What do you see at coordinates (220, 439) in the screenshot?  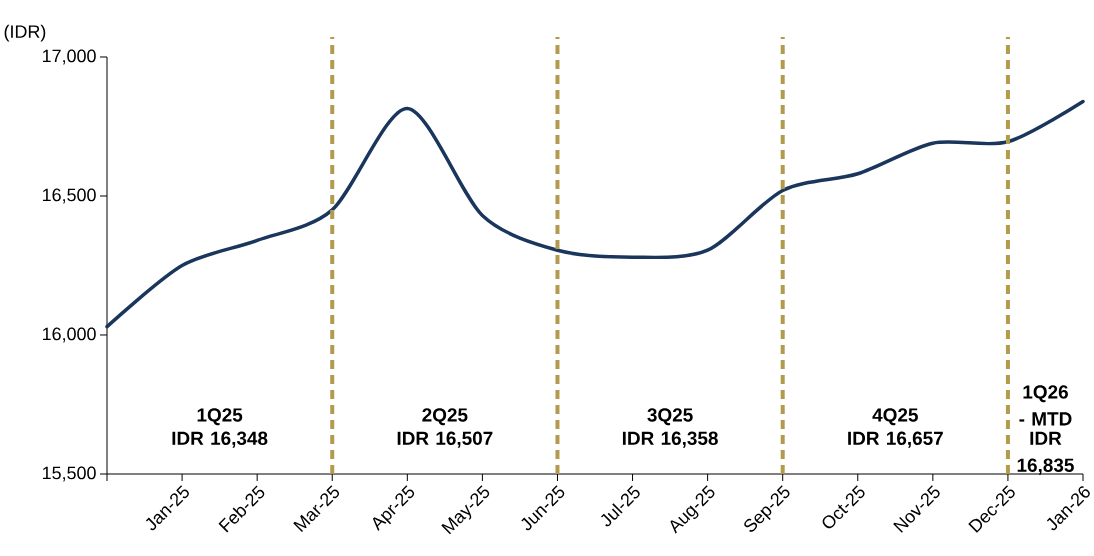 I see `annotation: IDR 16,348` at bounding box center [220, 439].